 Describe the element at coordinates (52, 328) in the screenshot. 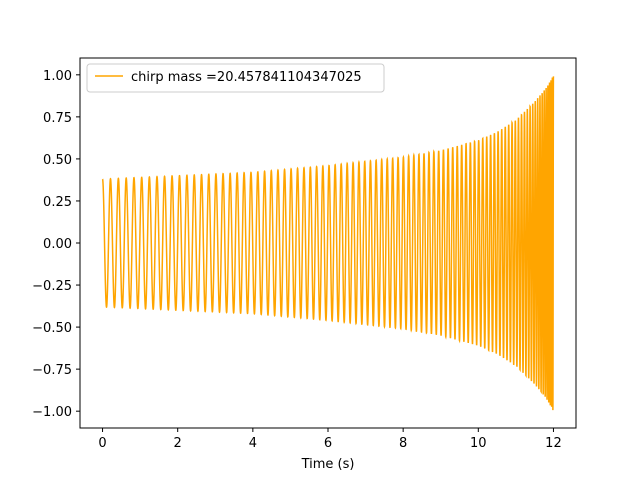

I see `y-tick-label: −0.50` at that location.